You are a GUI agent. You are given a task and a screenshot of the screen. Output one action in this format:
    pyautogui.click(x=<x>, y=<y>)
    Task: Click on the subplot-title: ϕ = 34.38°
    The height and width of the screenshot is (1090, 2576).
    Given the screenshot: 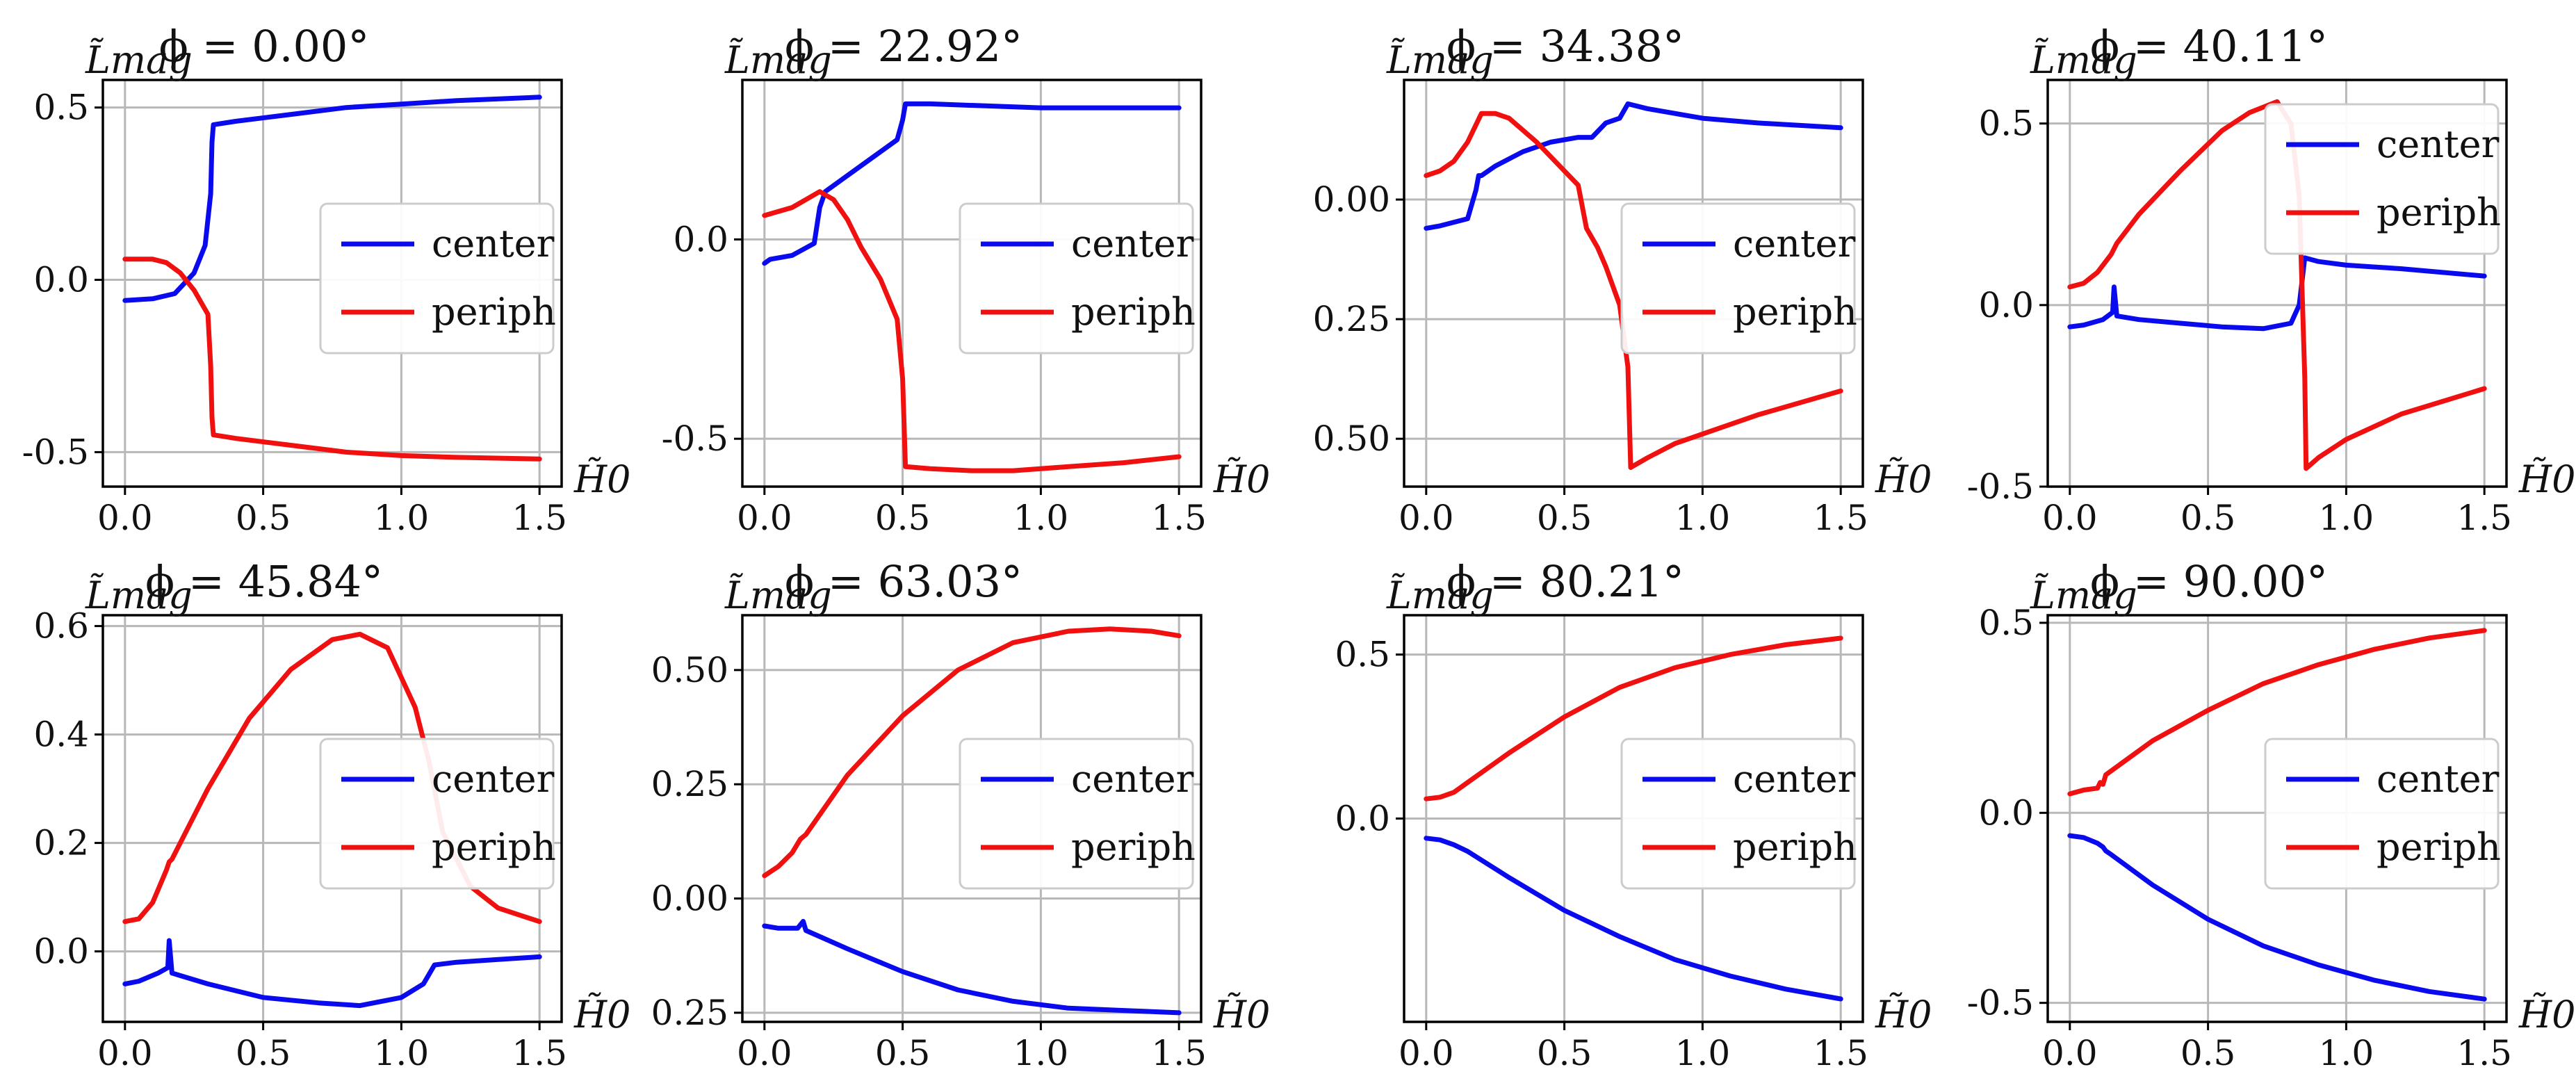 What is the action you would take?
    pyautogui.click(x=1565, y=46)
    